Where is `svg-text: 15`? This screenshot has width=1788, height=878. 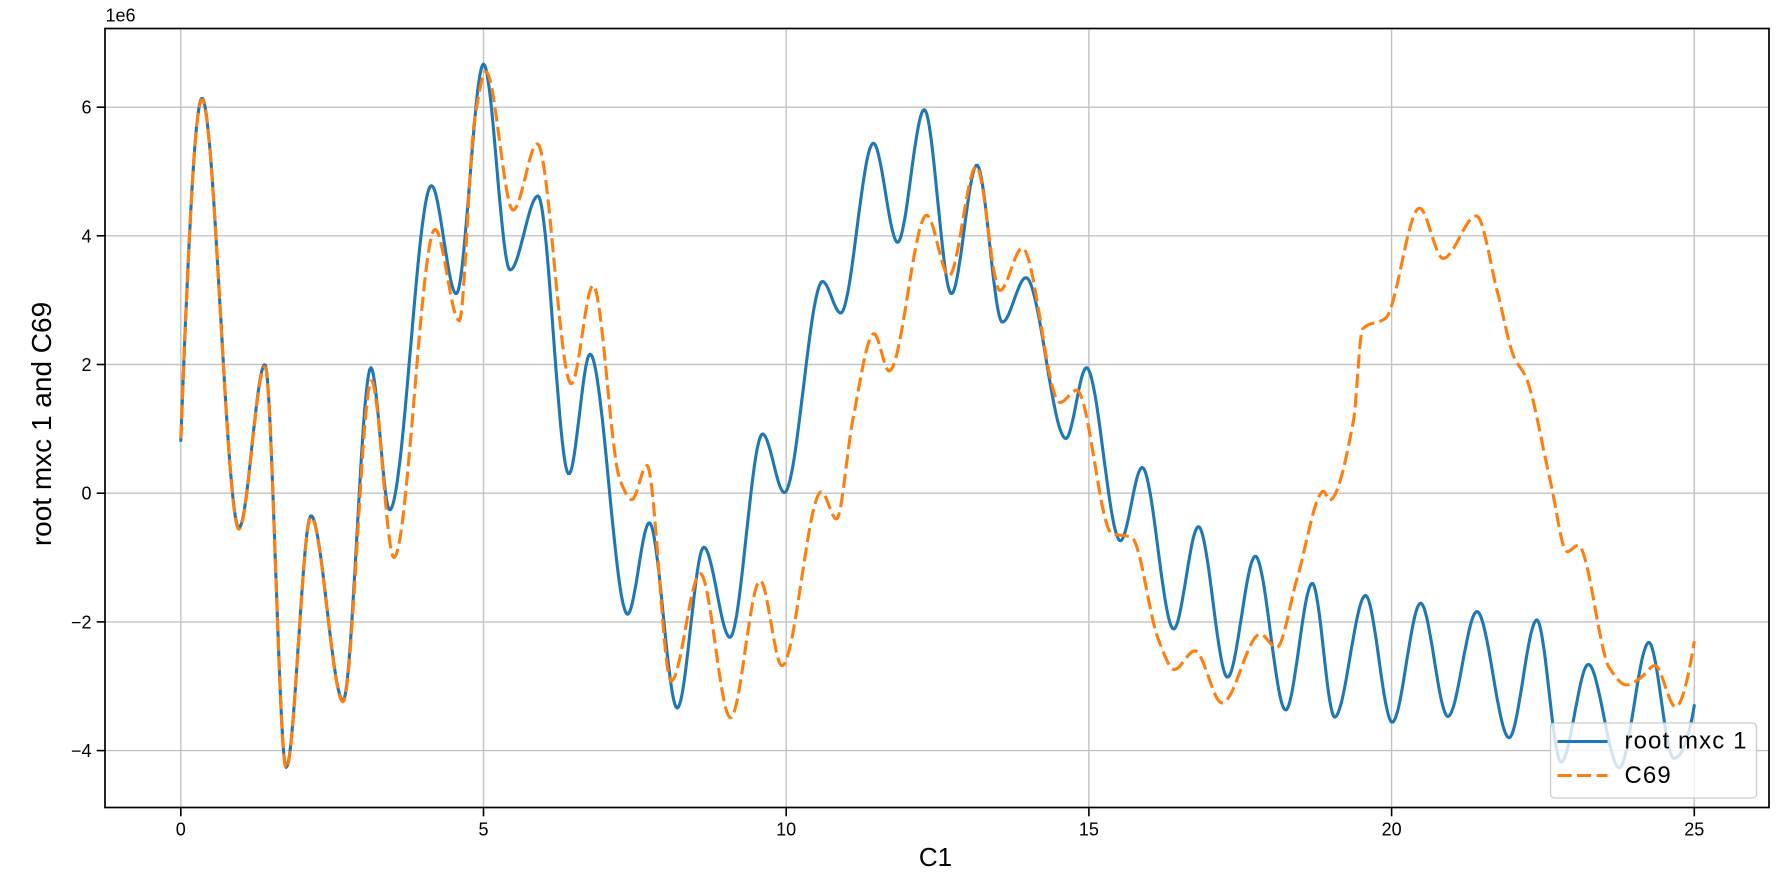
svg-text: 15 is located at coordinates (1089, 830).